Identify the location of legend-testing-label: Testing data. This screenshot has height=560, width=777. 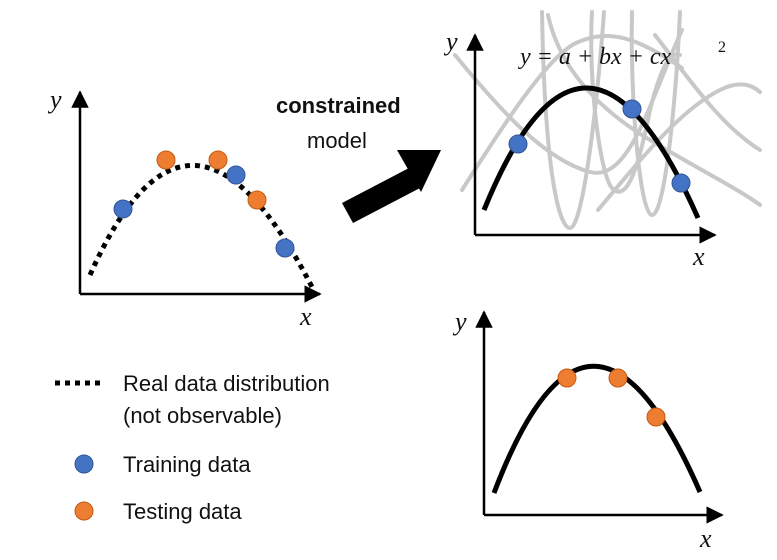
(182, 511).